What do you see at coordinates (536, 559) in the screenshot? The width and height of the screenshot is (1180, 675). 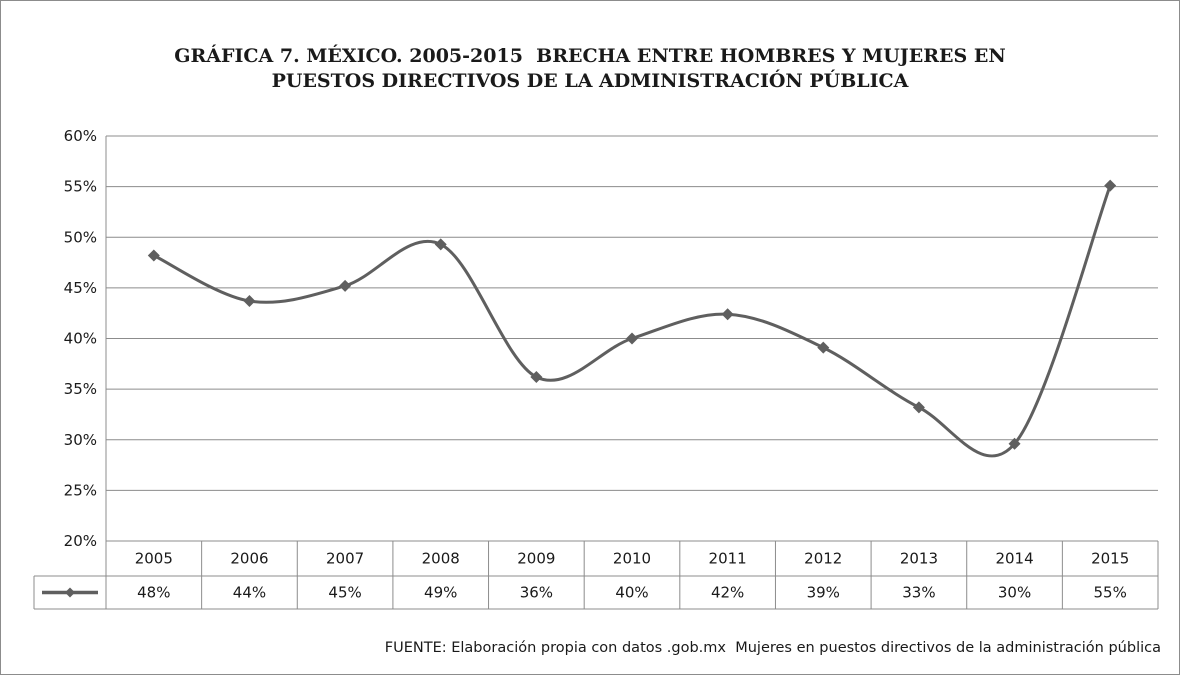 I see `x-tick-label: 2009` at bounding box center [536, 559].